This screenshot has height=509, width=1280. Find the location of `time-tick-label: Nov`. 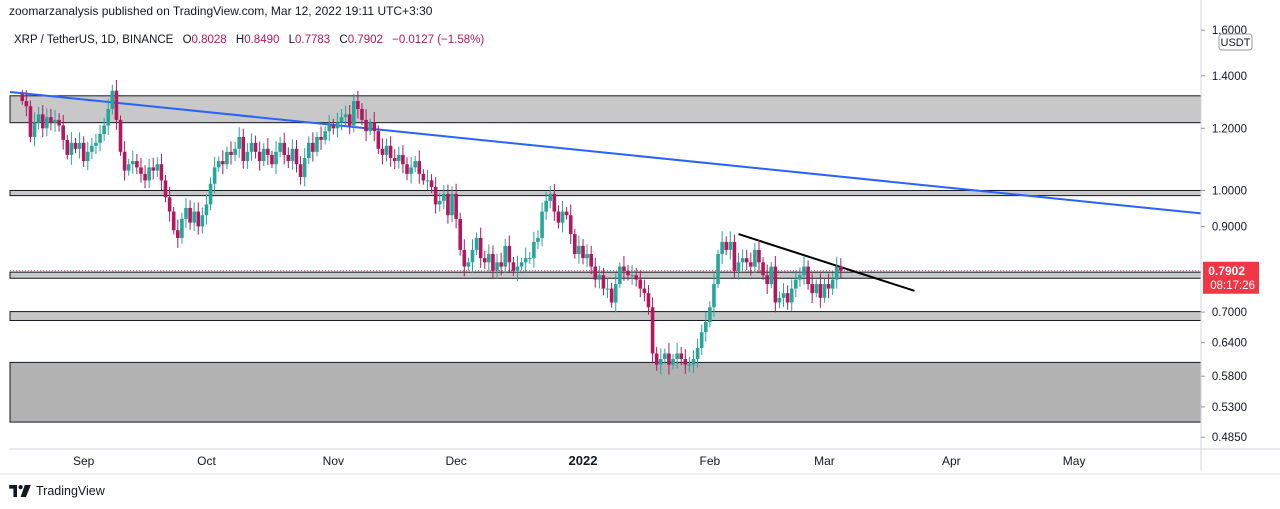

time-tick-label: Nov is located at coordinates (333, 461).